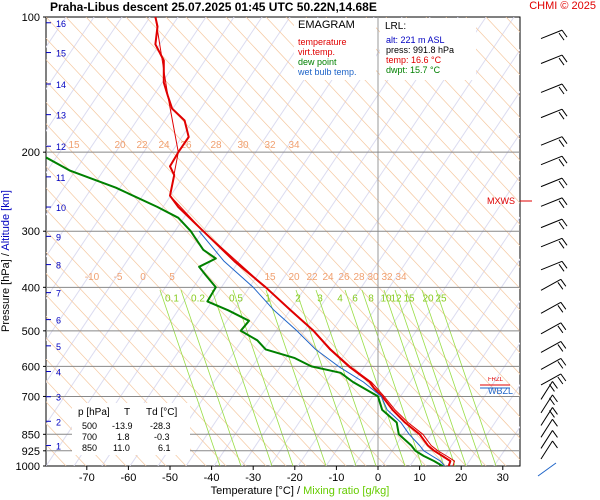  Describe the element at coordinates (31, 435) in the screenshot. I see `pressure-tick-label: 850` at that location.